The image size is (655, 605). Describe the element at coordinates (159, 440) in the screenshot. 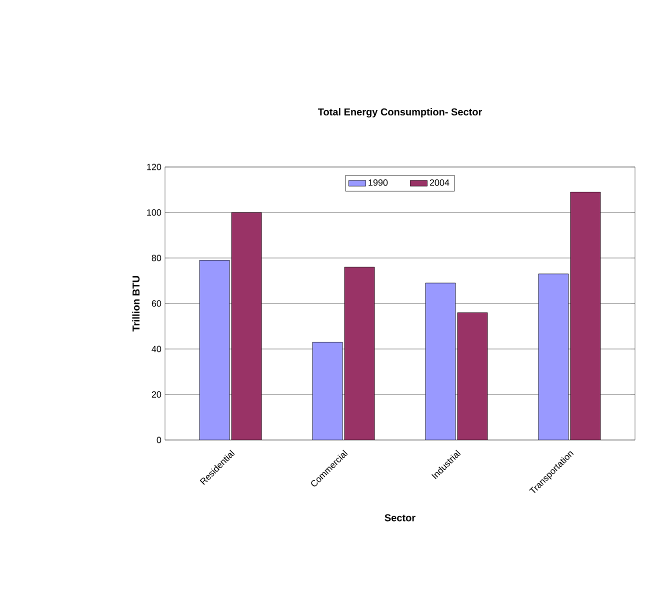

I see `y-tick-label: 0` at that location.